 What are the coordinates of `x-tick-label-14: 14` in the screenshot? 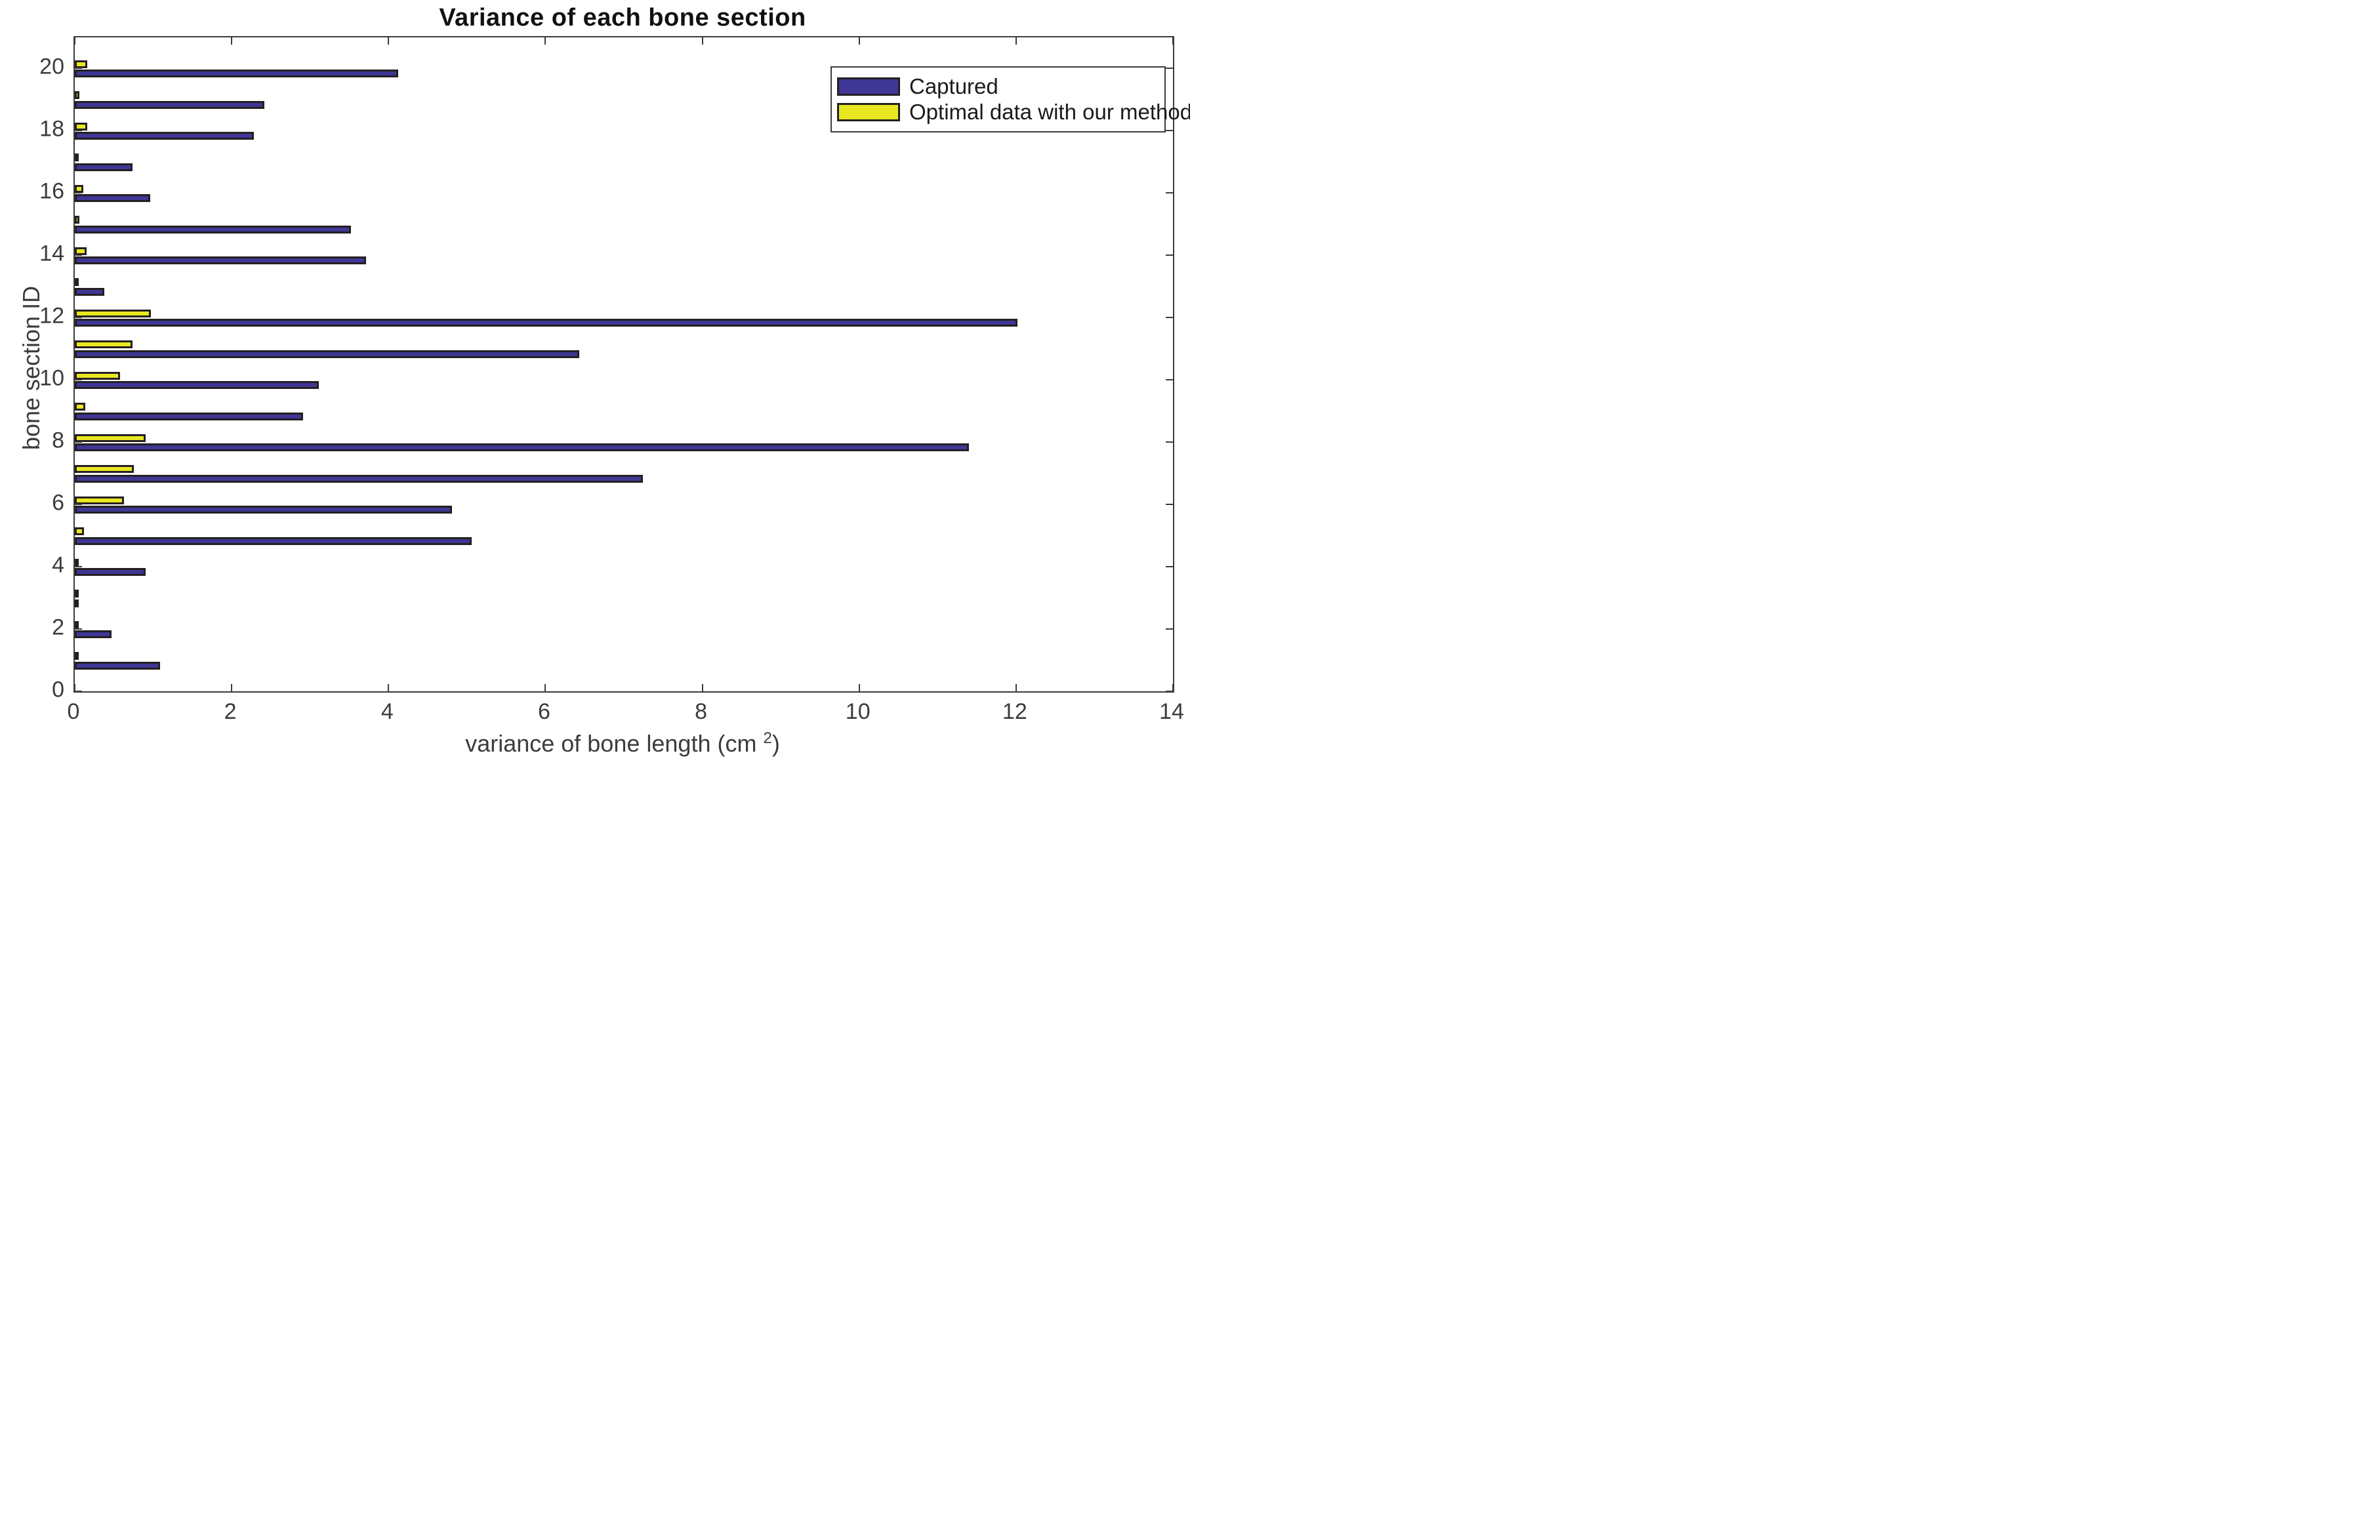 It's located at (1171, 711).